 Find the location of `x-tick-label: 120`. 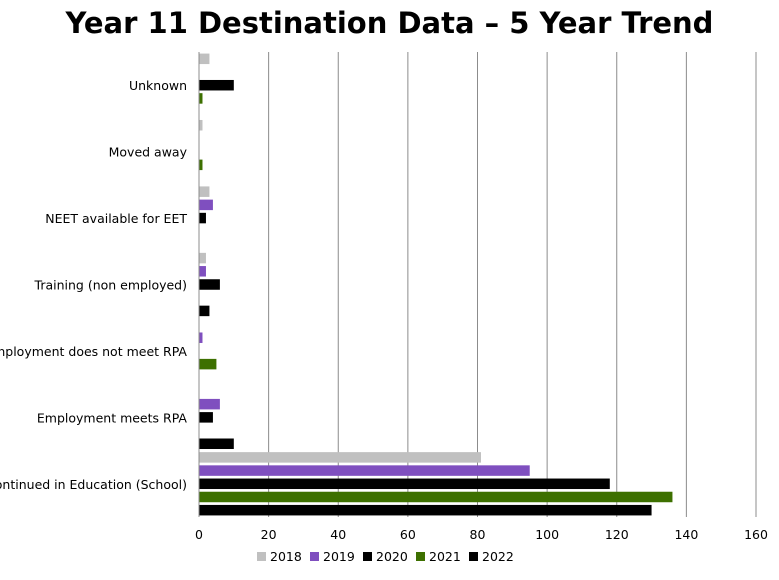

x-tick-label: 120 is located at coordinates (617, 534).